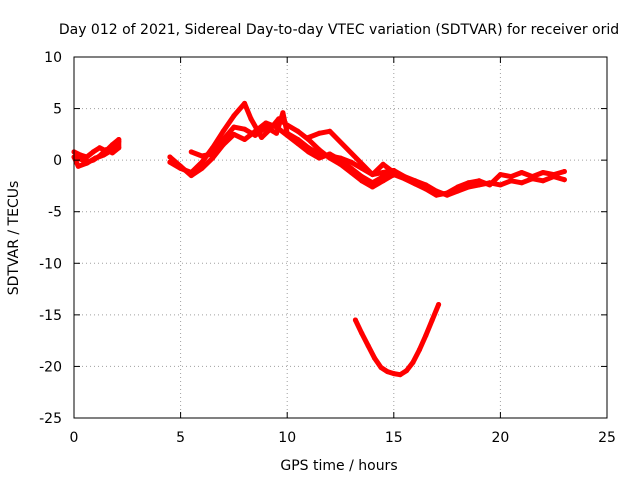 The image size is (640, 480). Describe the element at coordinates (50, 419) in the screenshot. I see `y-tick-label: -25` at that location.